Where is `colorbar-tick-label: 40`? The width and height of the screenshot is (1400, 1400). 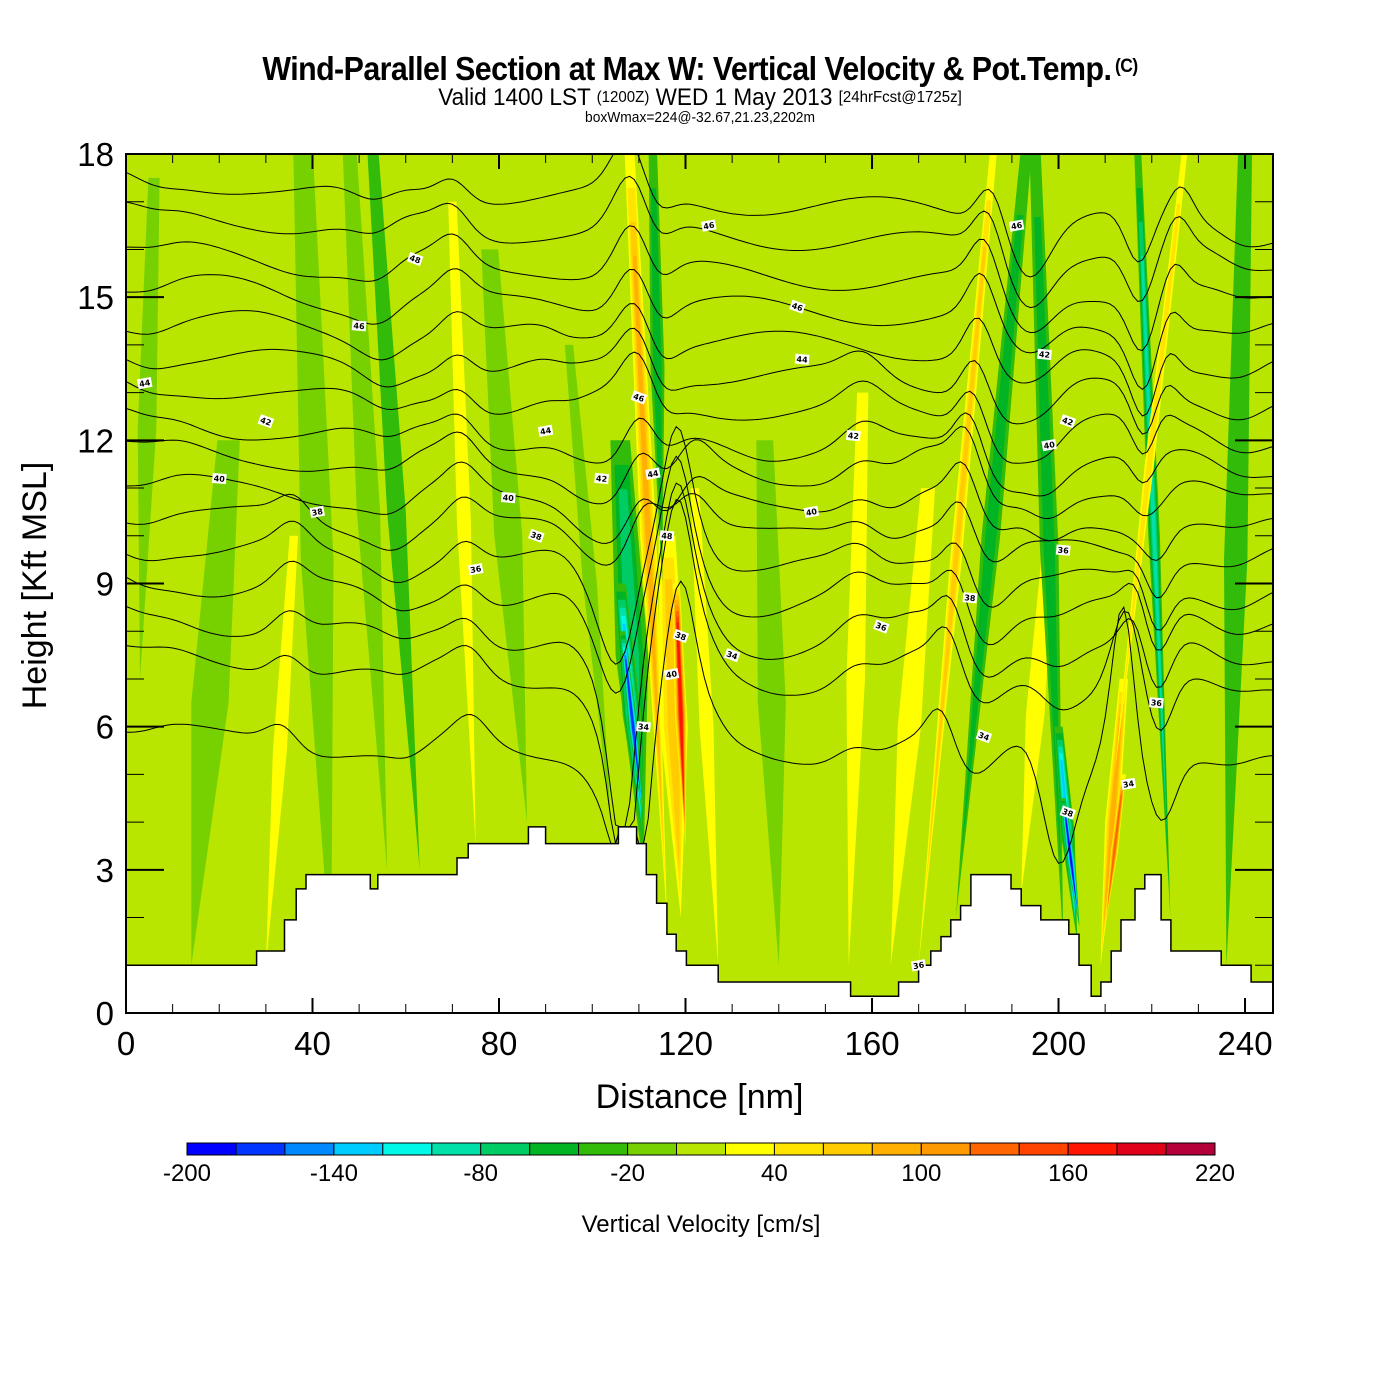
colorbar-tick-label: 40 is located at coordinates (774, 1173).